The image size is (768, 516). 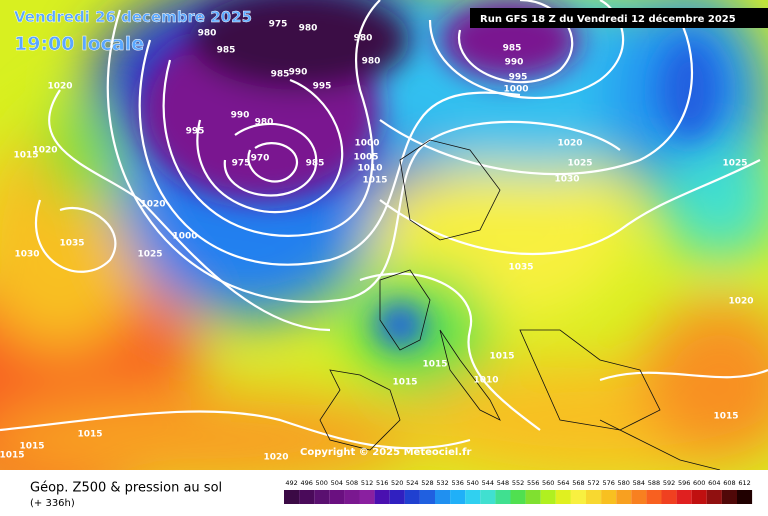 What do you see at coordinates (548, 483) in the screenshot?
I see `colorbar-label: 560` at bounding box center [548, 483].